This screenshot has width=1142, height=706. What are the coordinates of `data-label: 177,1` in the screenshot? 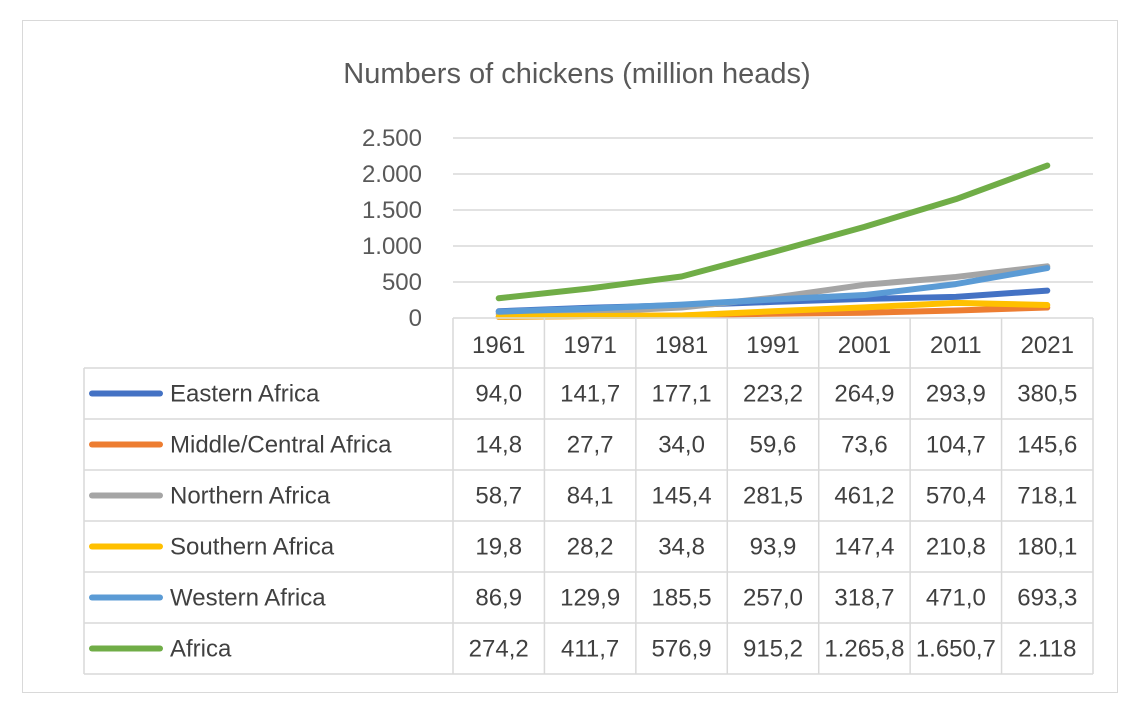 It's located at (682, 394).